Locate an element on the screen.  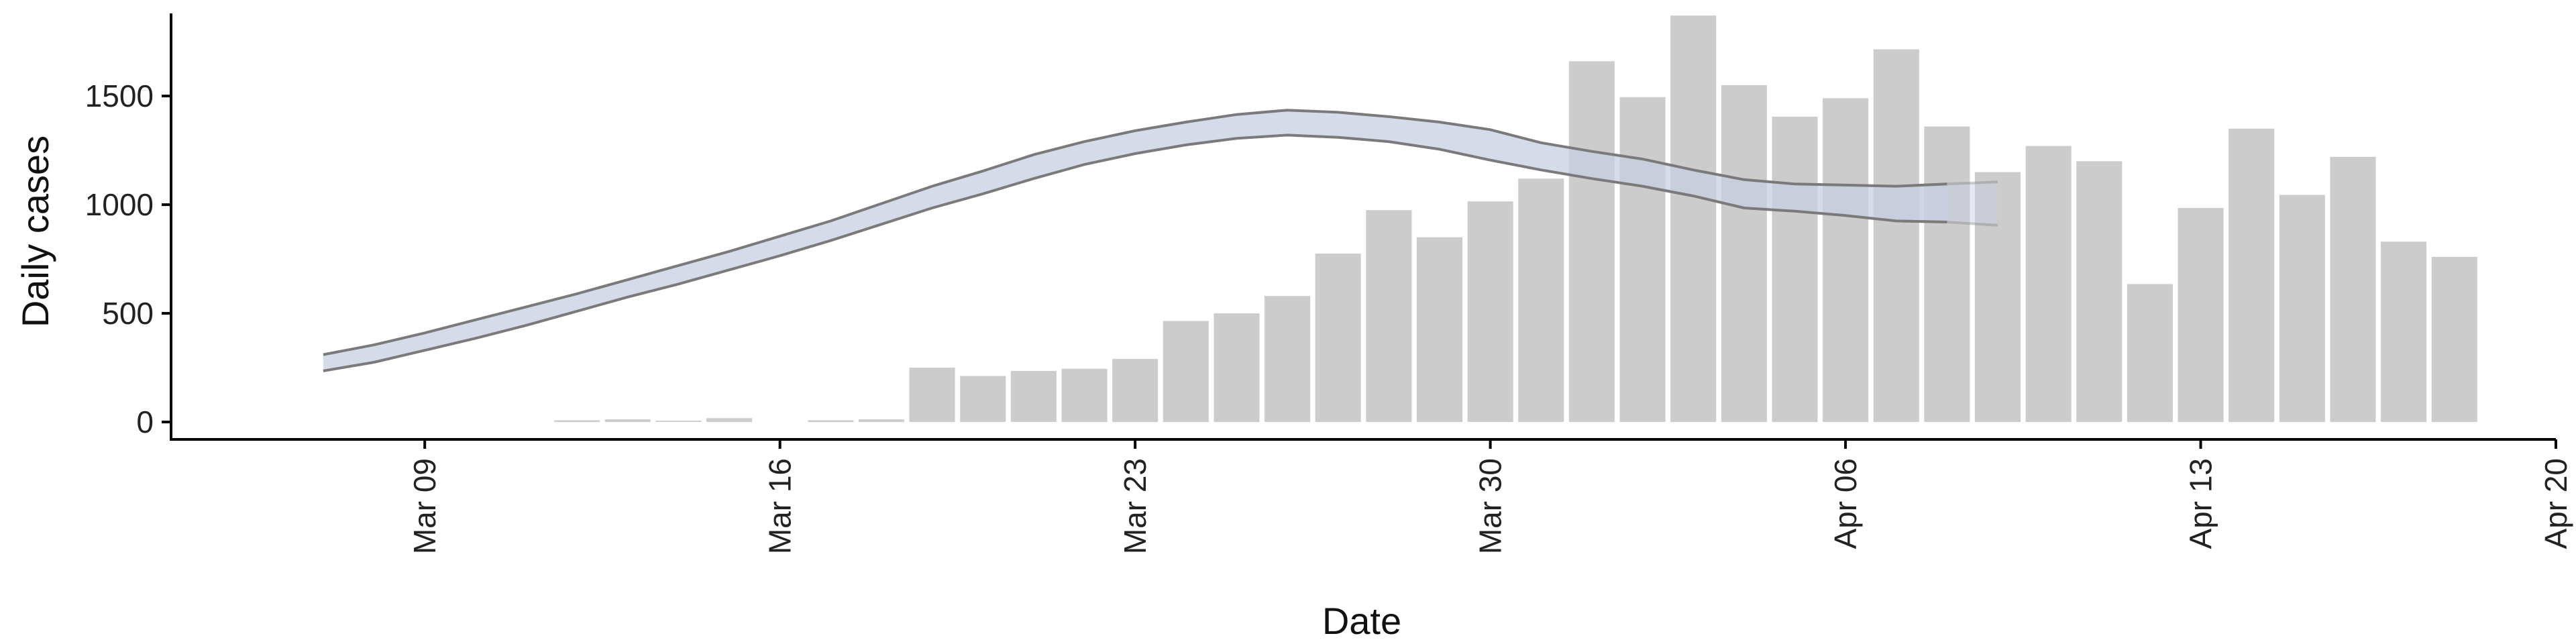
y-tick-label-1500: 1500 is located at coordinates (119, 95).